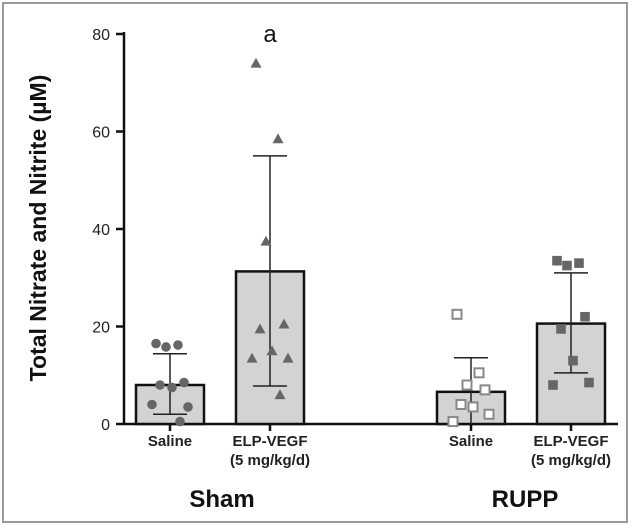  I want to click on y-tick-label: 20, so click(101, 328).